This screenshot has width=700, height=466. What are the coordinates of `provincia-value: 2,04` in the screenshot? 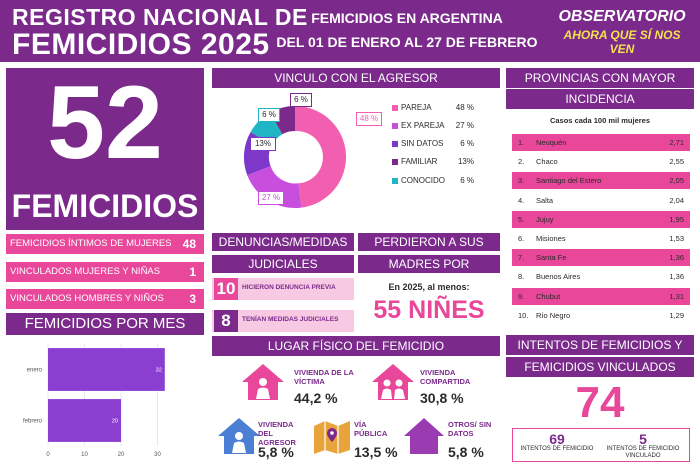 It's located at (676, 200).